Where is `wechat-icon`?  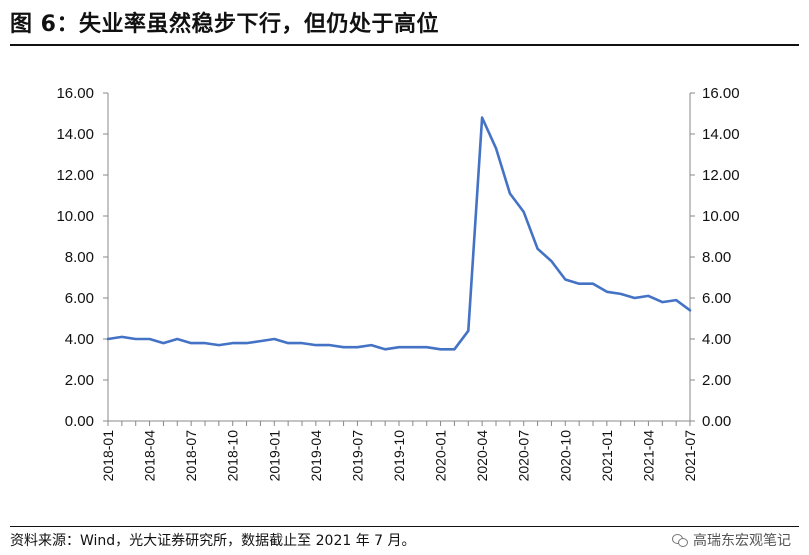 wechat-icon is located at coordinates (680, 540).